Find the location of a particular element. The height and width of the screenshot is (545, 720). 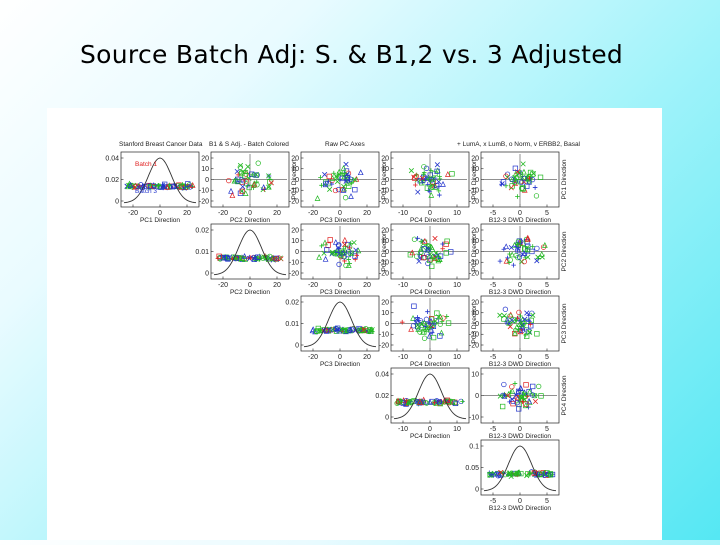

y-tick-label: -20 is located at coordinates (384, 201).